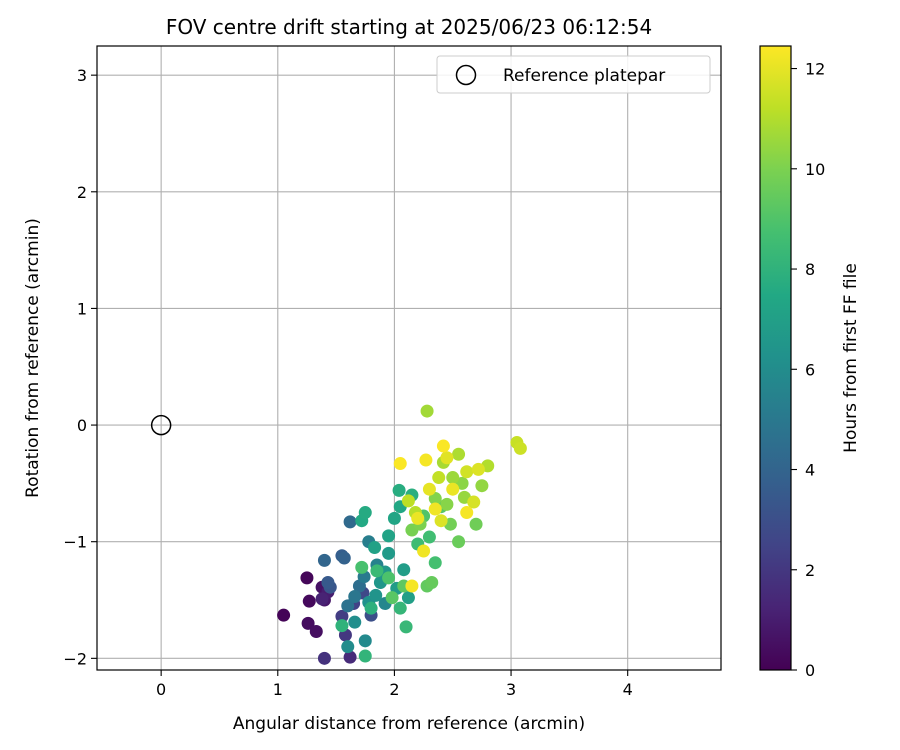  Describe the element at coordinates (278, 689) in the screenshot. I see `x-tick-label: 1` at that location.